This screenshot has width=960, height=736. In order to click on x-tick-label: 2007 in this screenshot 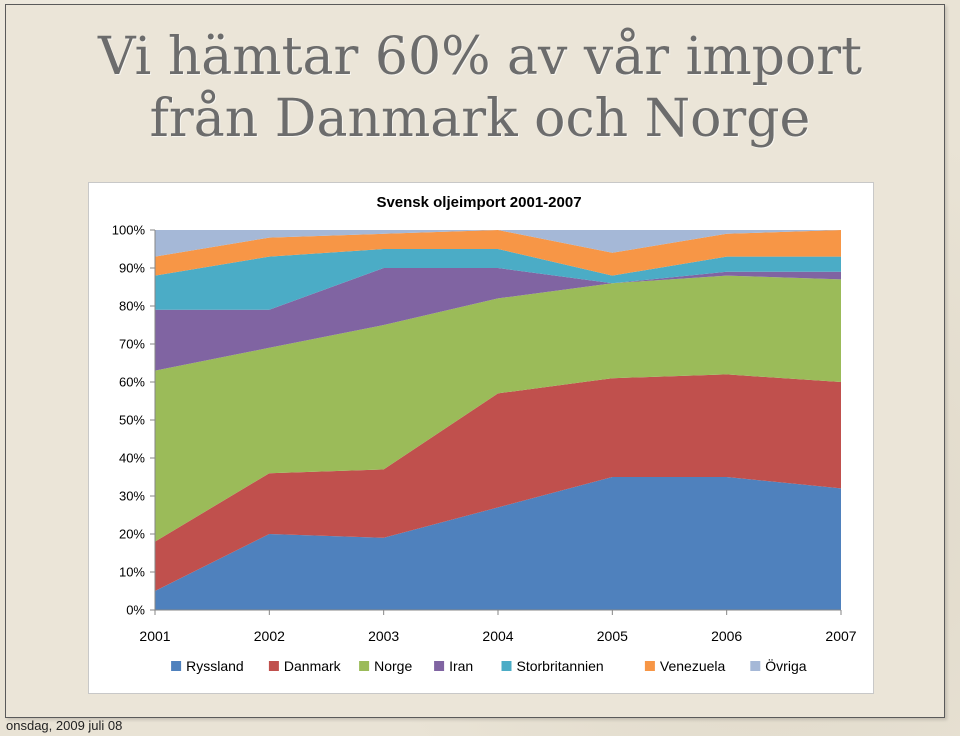, I will do `click(840, 636)`.